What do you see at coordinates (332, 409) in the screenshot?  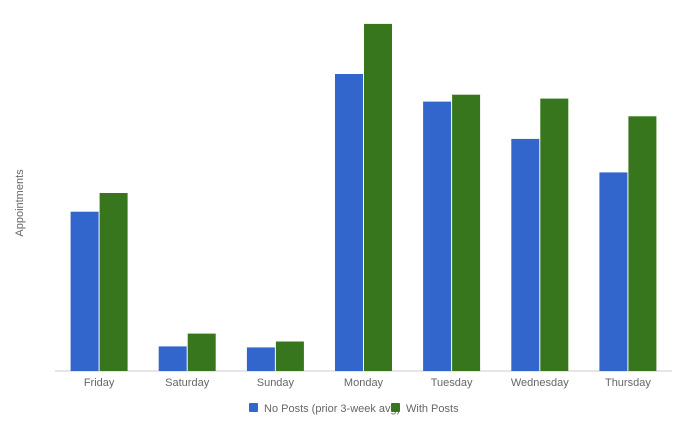 I see `legend-label-no-posts: No Posts (prior 3-week avg)` at bounding box center [332, 409].